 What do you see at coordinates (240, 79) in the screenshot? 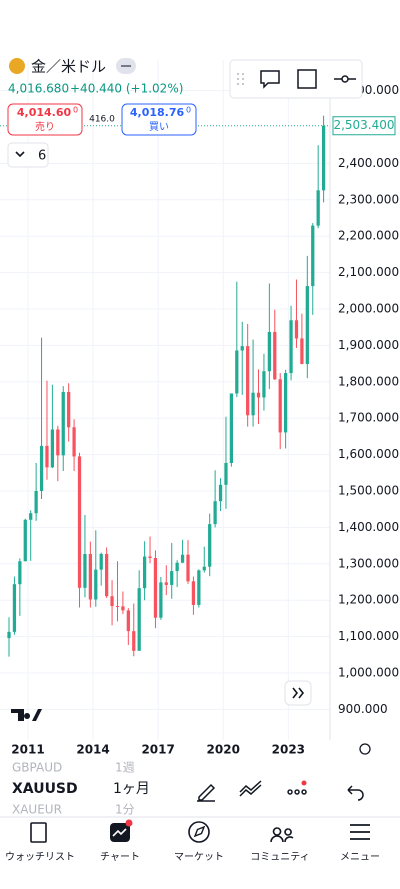
I see `drag-handle` at bounding box center [240, 79].